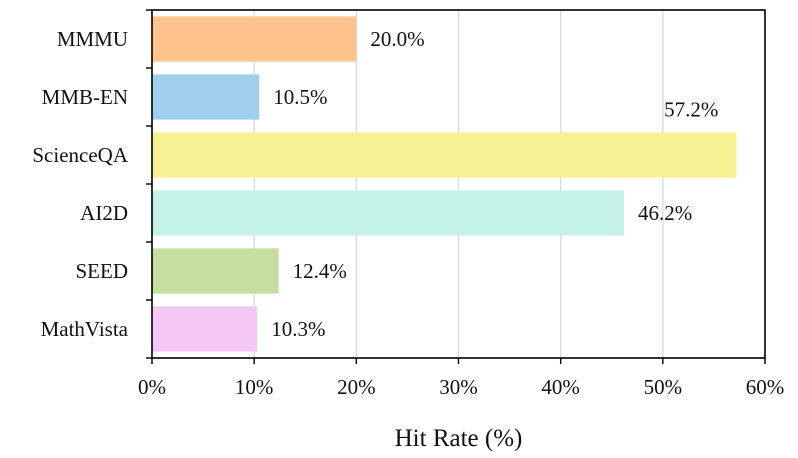 The image size is (798, 458). What do you see at coordinates (458, 387) in the screenshot?
I see `x-tick-label: 30%` at bounding box center [458, 387].